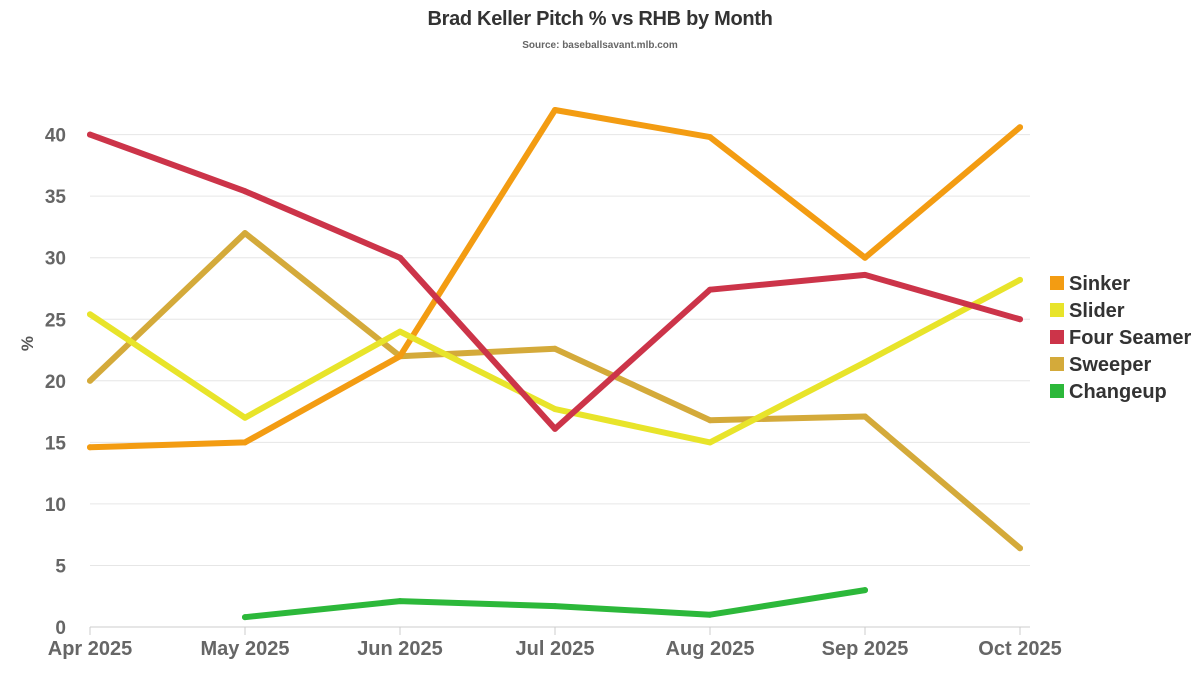 This screenshot has height=675, width=1200. What do you see at coordinates (400, 649) in the screenshot?
I see `x-tick-label: Jun 2025` at bounding box center [400, 649].